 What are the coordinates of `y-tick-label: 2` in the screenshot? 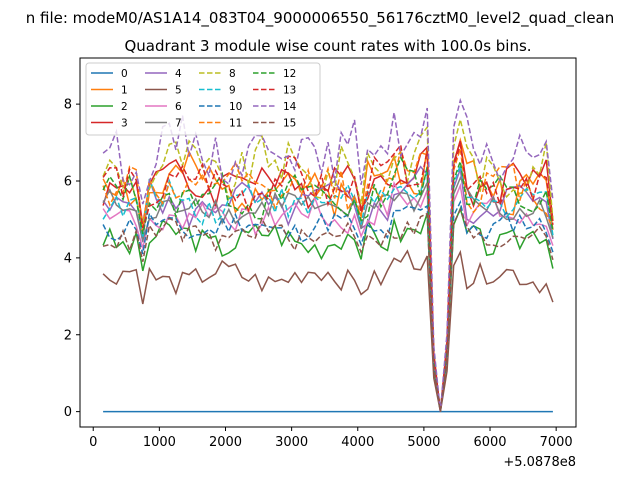 It's located at (68, 335).